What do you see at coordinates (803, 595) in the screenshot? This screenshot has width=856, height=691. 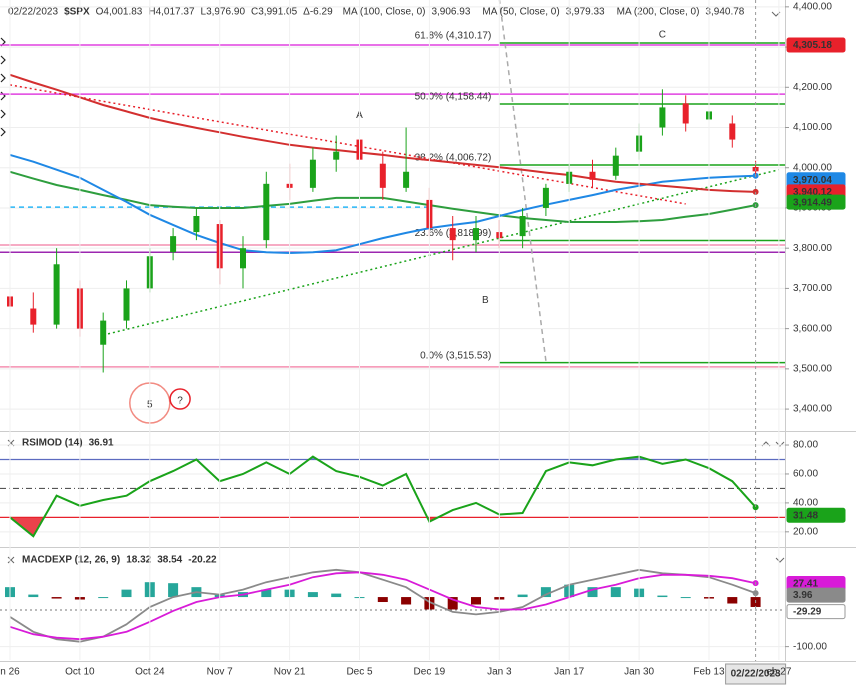 I see `price-tag-label: 3.96` at bounding box center [803, 595].